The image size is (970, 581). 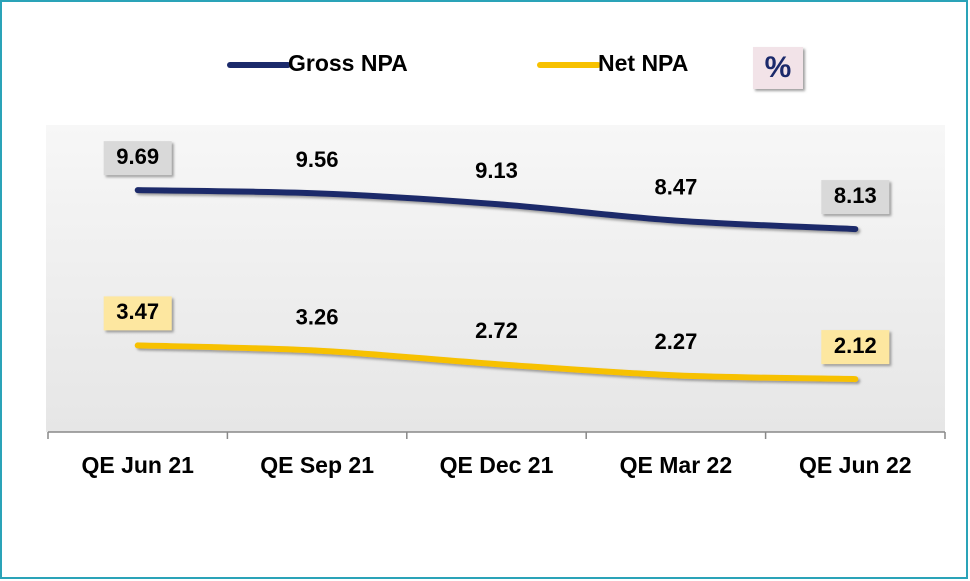 What do you see at coordinates (496, 330) in the screenshot?
I see `data-label: 2.72` at bounding box center [496, 330].